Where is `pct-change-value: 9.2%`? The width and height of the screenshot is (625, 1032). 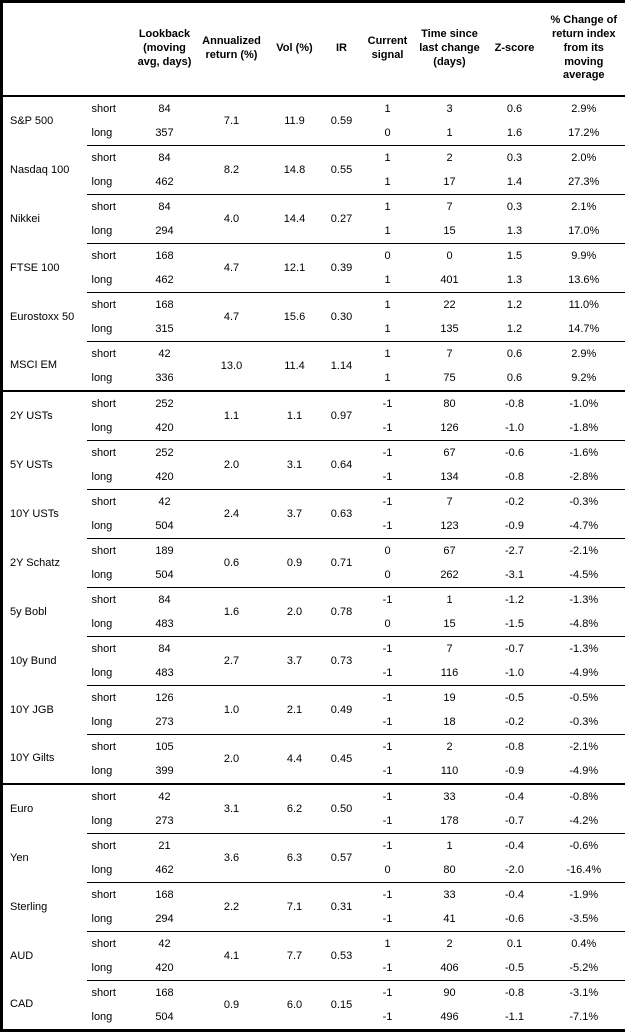 pct-change-value: 9.2% is located at coordinates (584, 378).